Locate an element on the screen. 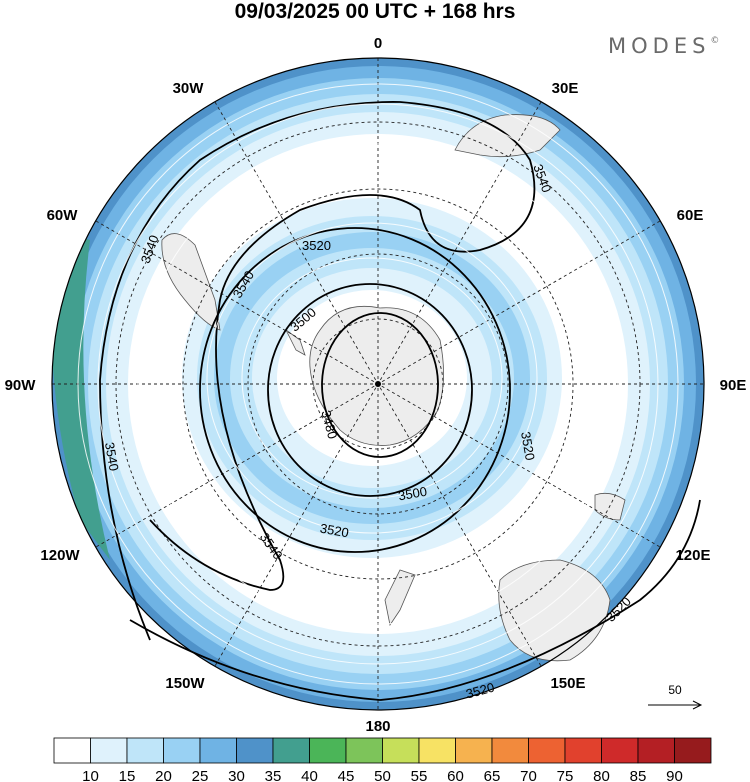 The width and height of the screenshot is (750, 782). colorbar-label: 40 is located at coordinates (309, 775).